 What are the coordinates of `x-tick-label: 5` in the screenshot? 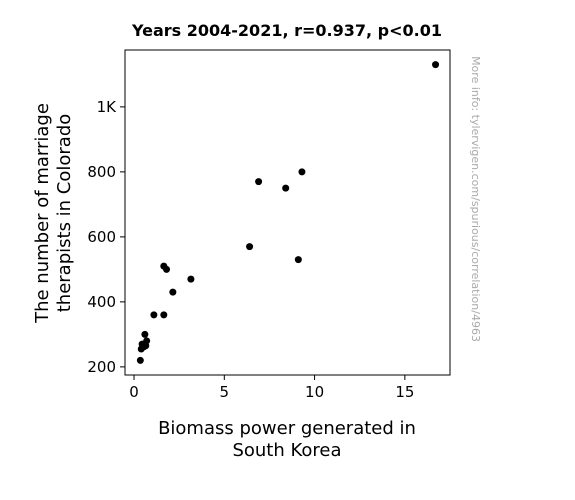 It's located at (225, 392).